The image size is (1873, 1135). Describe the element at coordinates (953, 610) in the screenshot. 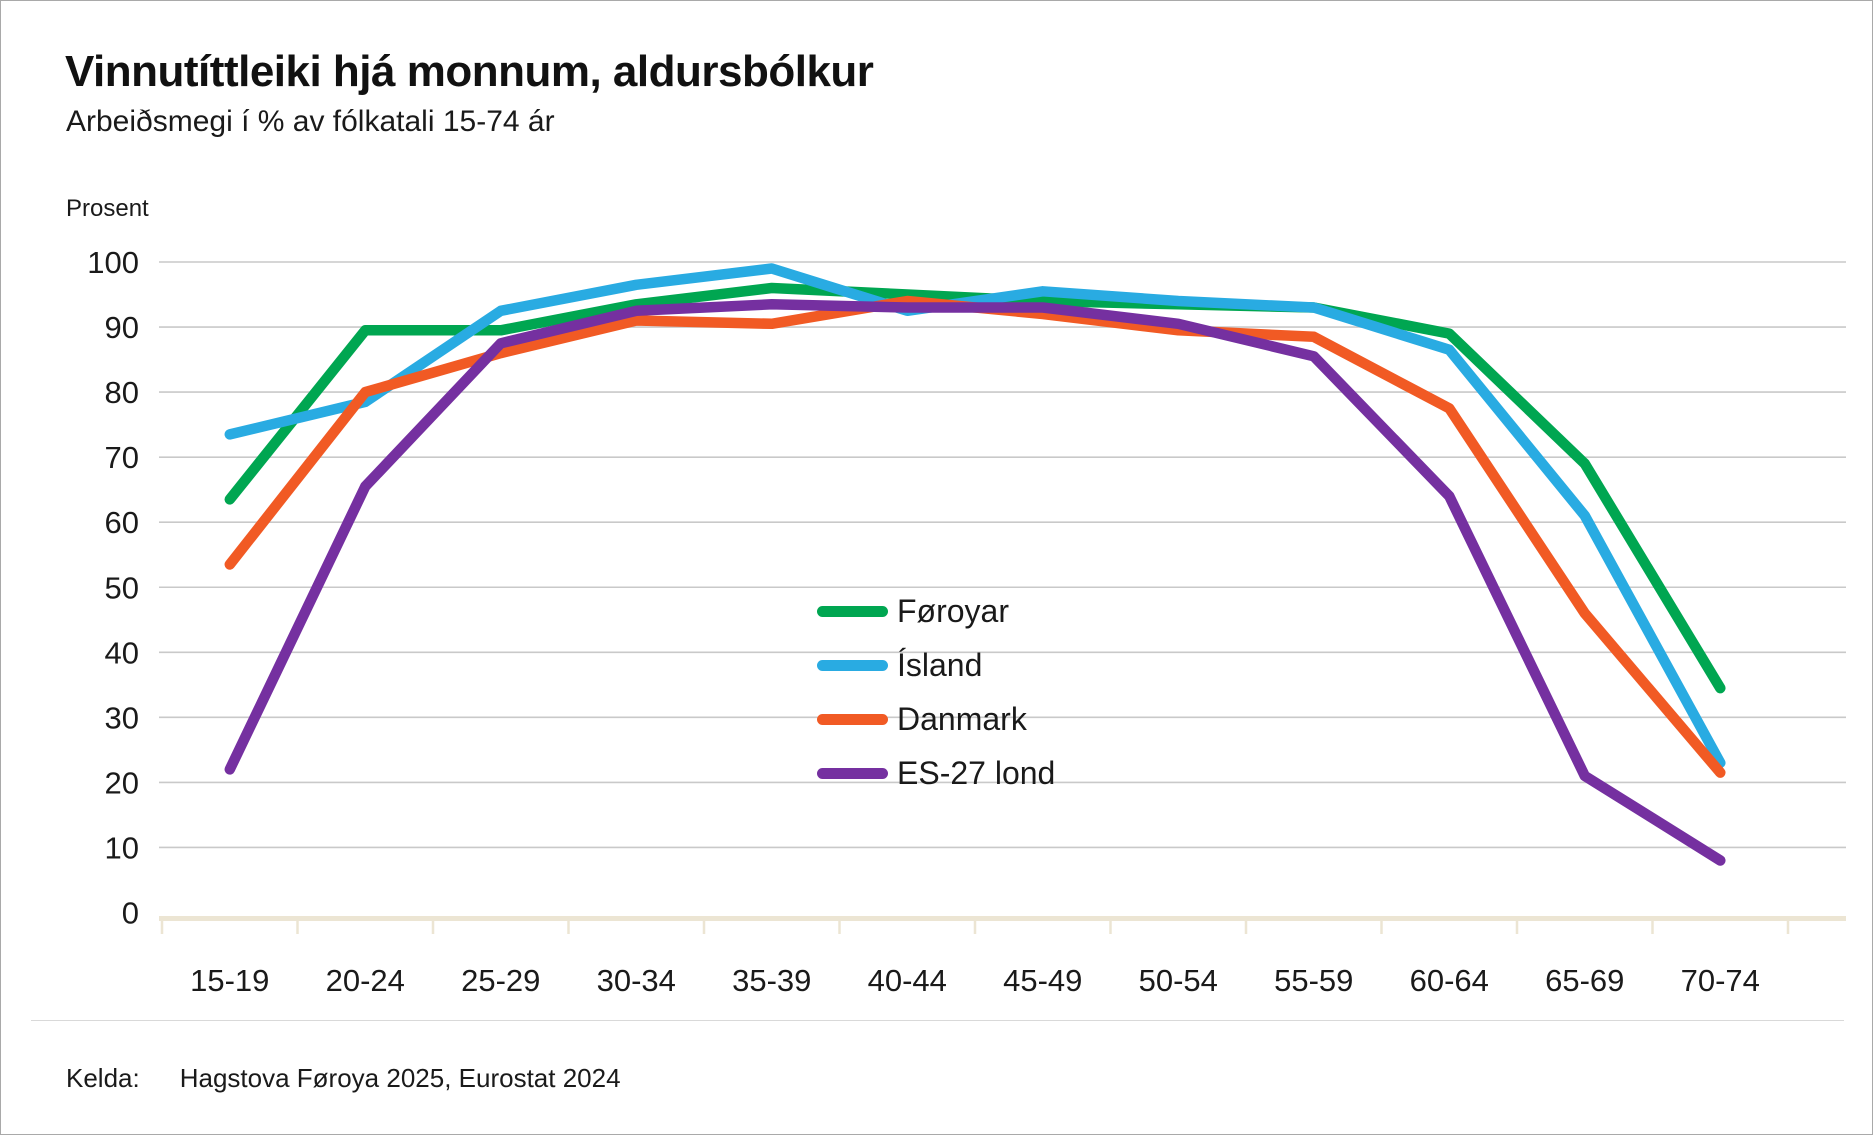

I see `legend-label: Føroyar` at that location.